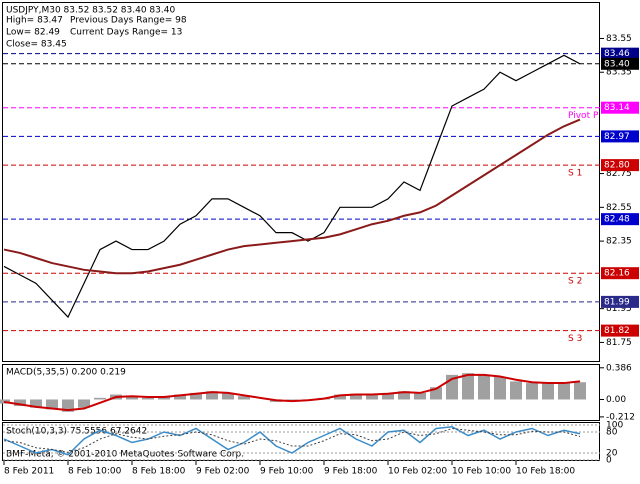 This screenshot has height=484, width=640. What do you see at coordinates (351, 472) in the screenshot?
I see `x-tick-label: 9 Feb 18:00` at bounding box center [351, 472].